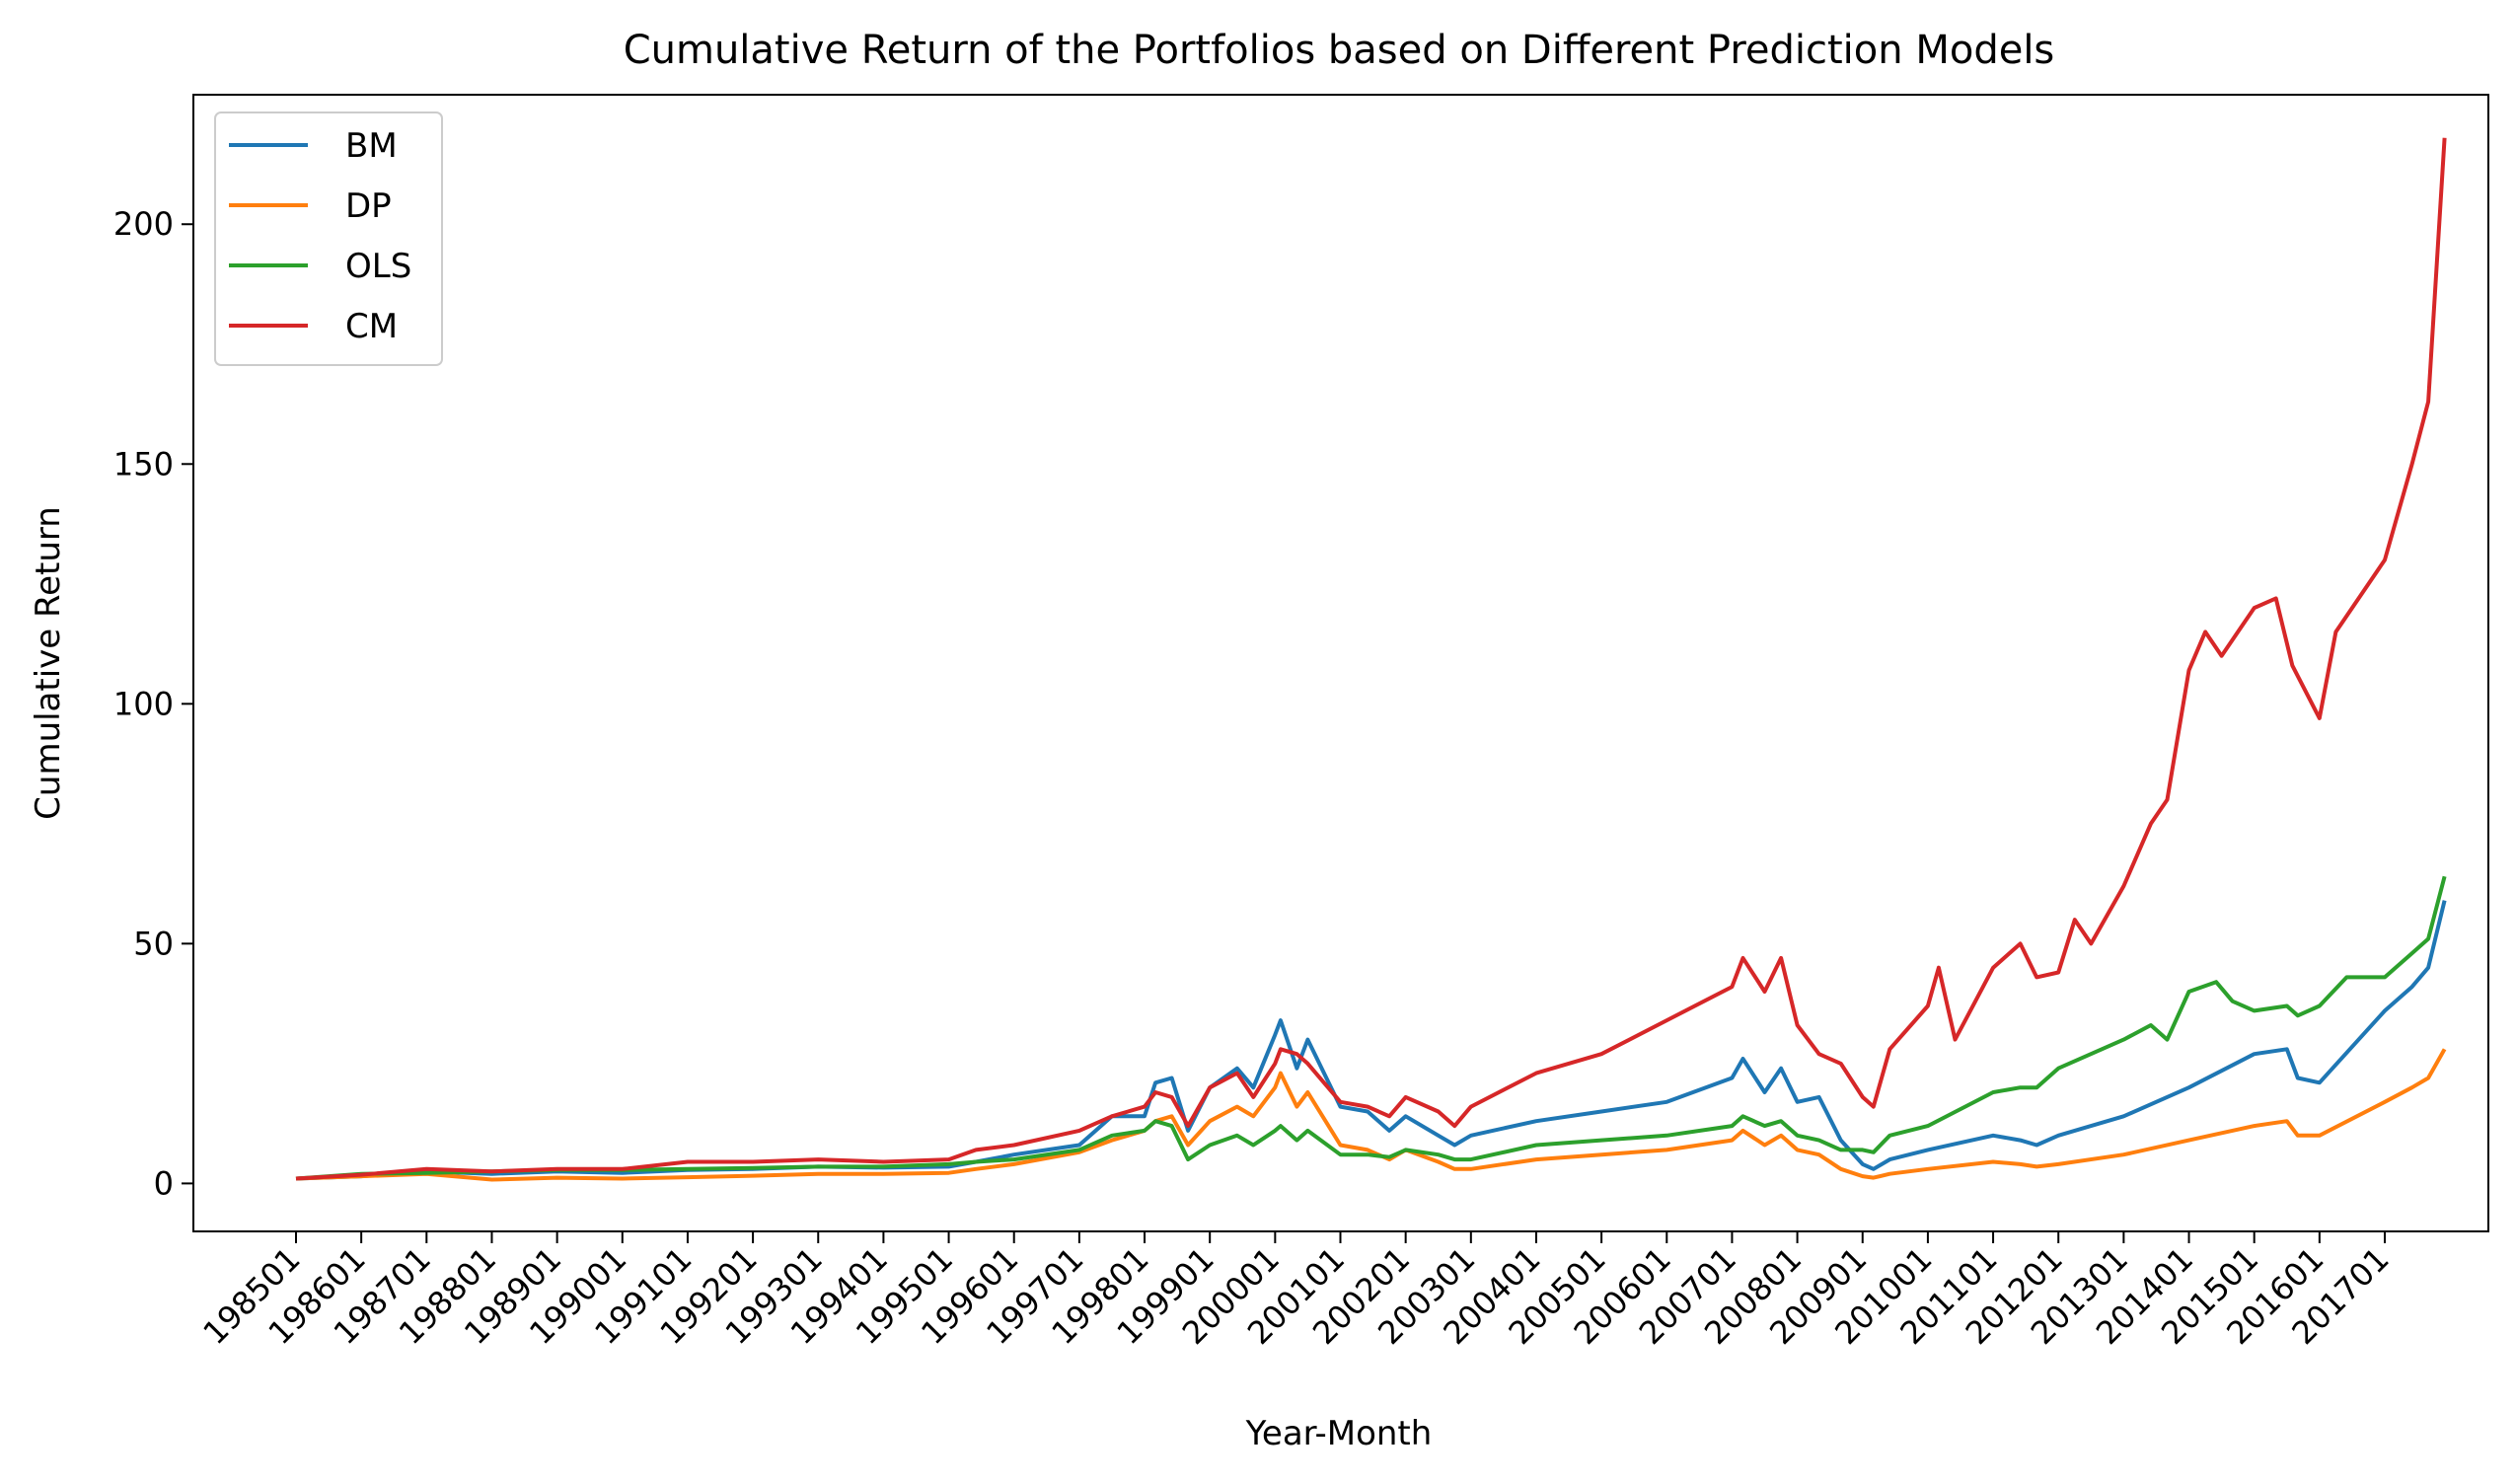 This screenshot has width=2516, height=1484. Describe the element at coordinates (1339, 1433) in the screenshot. I see `x-axis-label: Year-Month` at that location.